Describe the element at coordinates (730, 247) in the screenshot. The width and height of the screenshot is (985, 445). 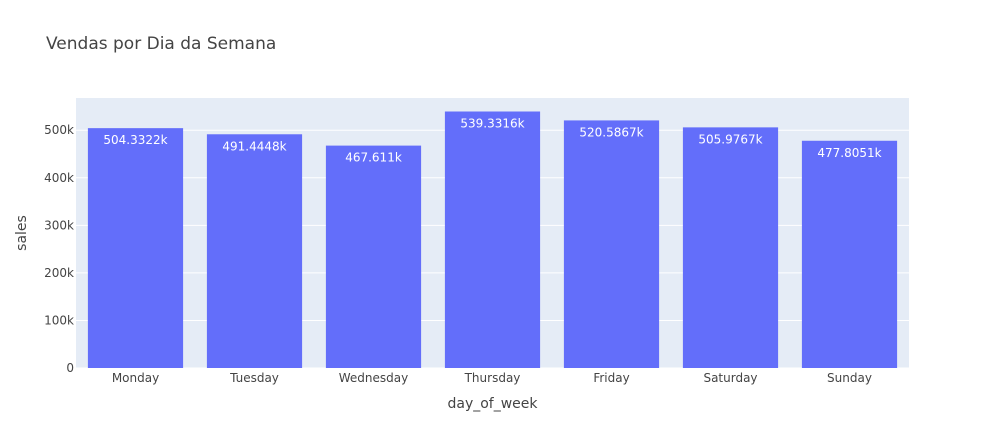
I see `bar-saturday` at that location.